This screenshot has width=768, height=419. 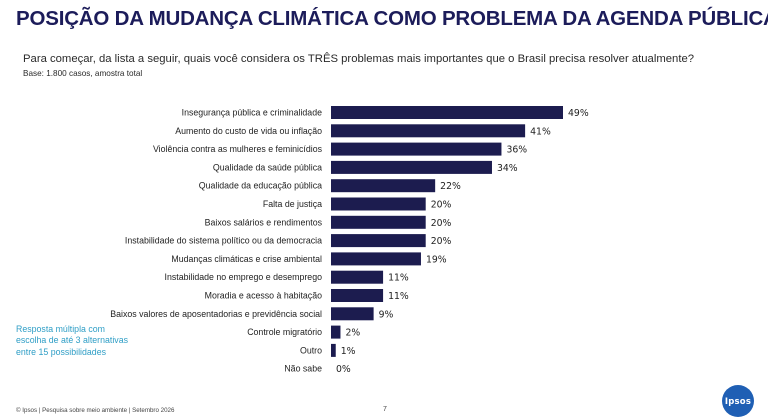 What do you see at coordinates (450, 186) in the screenshot?
I see `value-label: 22%` at bounding box center [450, 186].